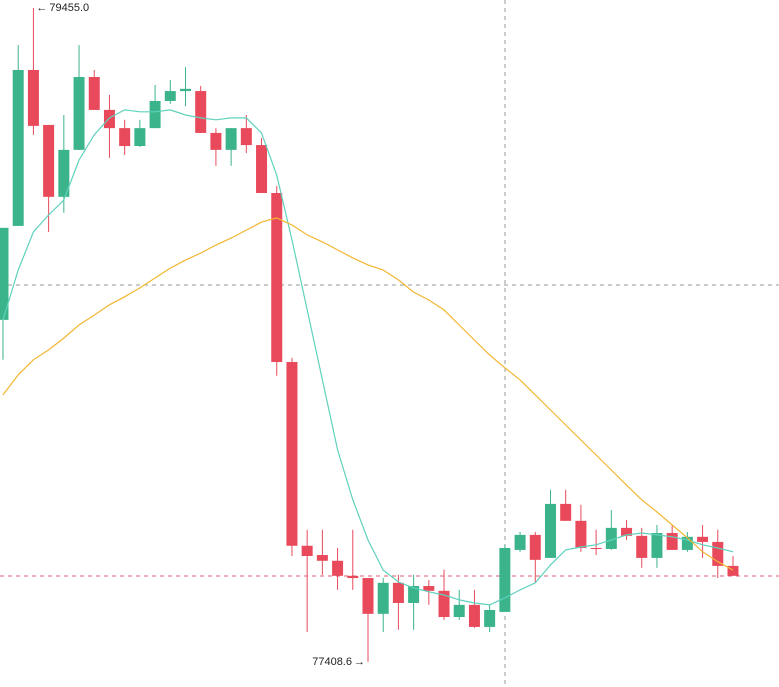 The image size is (779, 687). Describe the element at coordinates (332, 662) in the screenshot. I see `annotation-label: 77408.6` at that location.